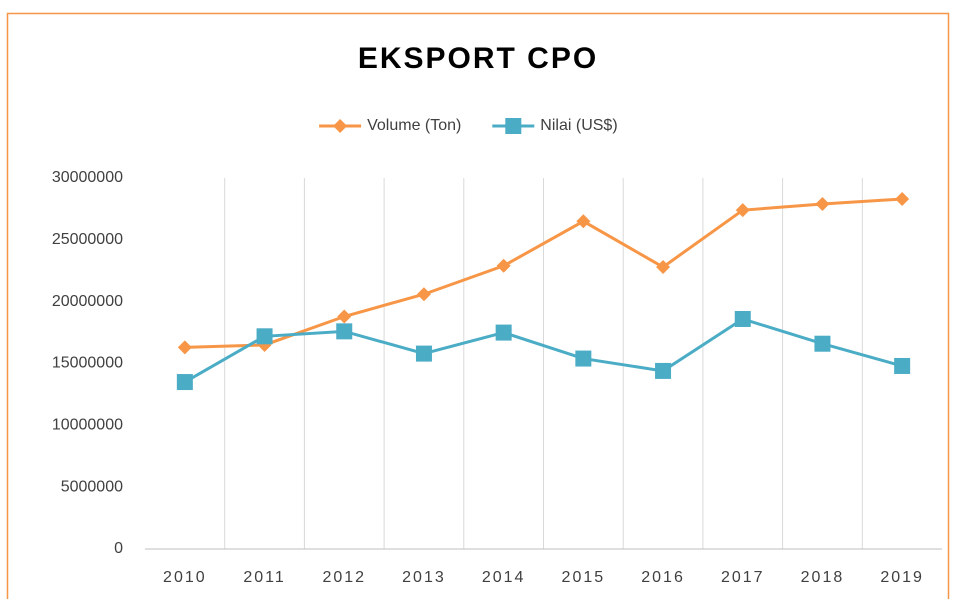 This screenshot has height=599, width=956. I want to click on x-tick-label: 2013, so click(424, 577).